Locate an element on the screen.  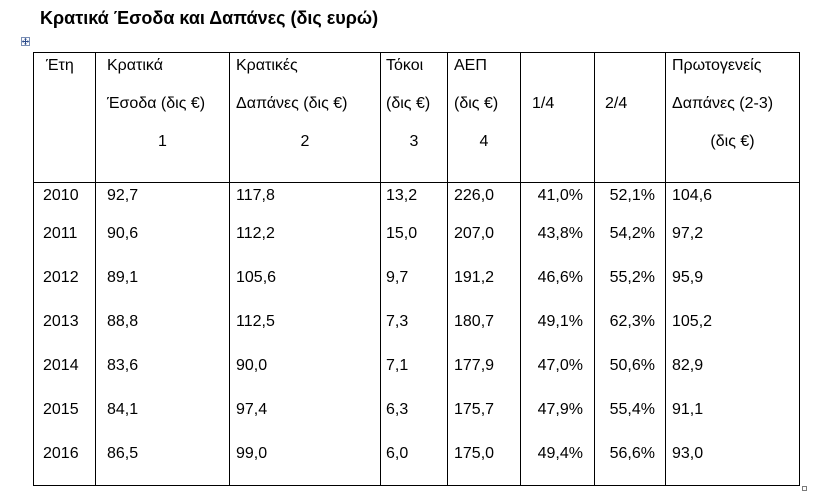
table-cell-interest: 7,3 is located at coordinates (397, 321).